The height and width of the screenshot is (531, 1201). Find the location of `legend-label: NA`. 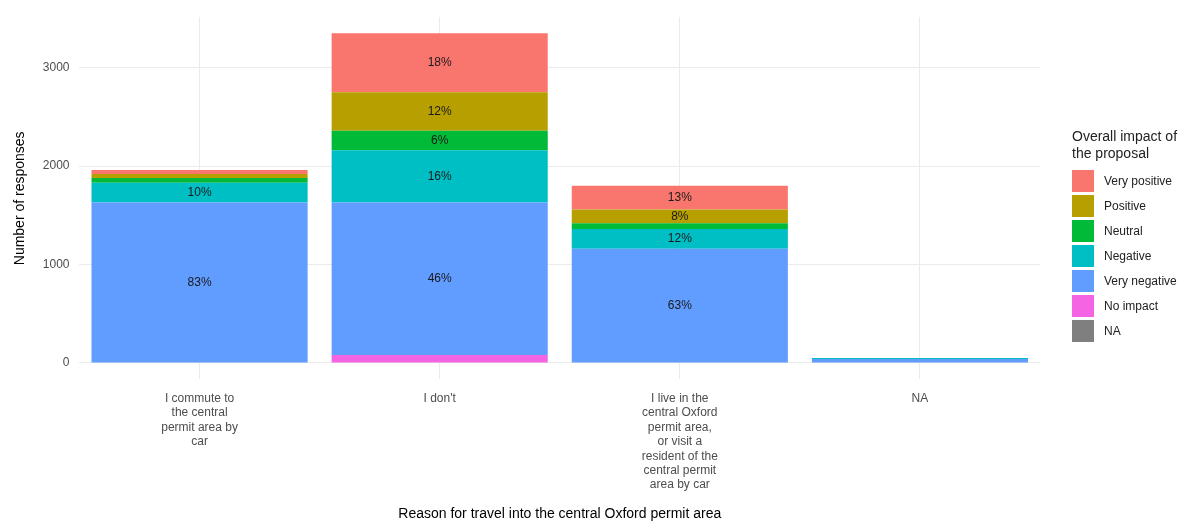

legend-label: NA is located at coordinates (1112, 330).